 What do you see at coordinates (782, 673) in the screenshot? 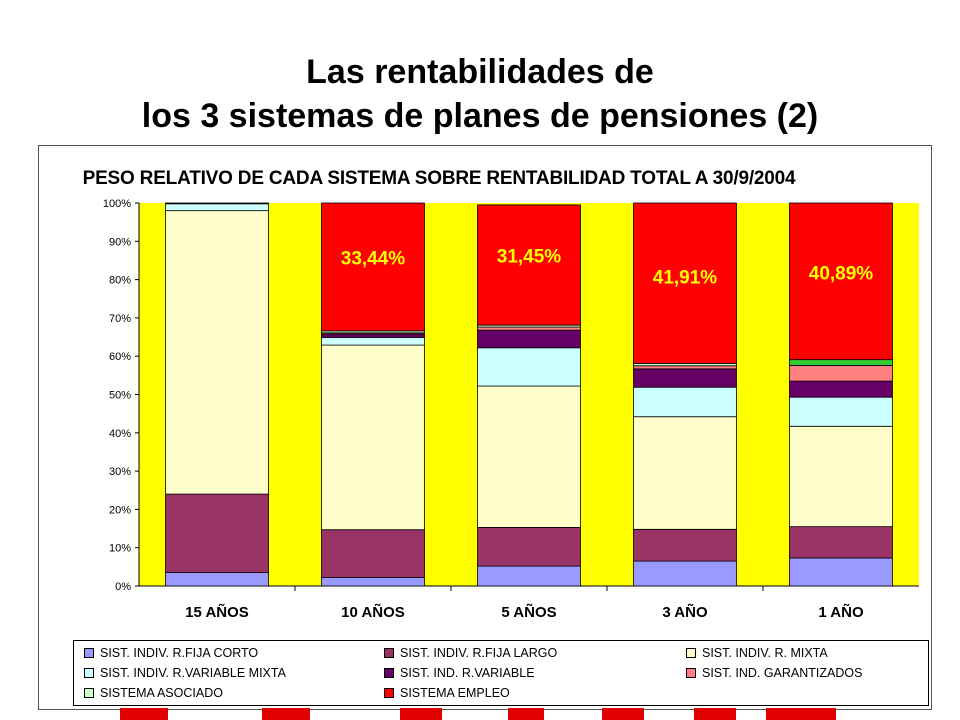
I see `legend-label: SIST. IND. GARANTIZADOS` at bounding box center [782, 673].